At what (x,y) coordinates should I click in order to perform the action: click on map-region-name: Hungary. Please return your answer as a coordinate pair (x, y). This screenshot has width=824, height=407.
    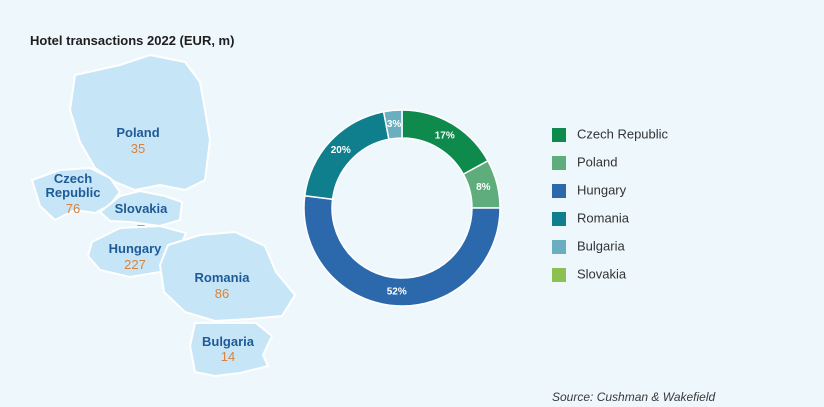
    Looking at the image, I should click on (135, 248).